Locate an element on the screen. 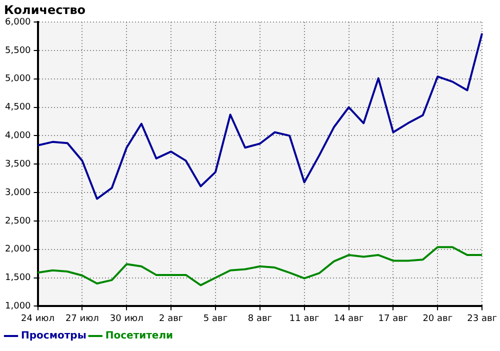  legend-label: Просмотры is located at coordinates (53, 336).